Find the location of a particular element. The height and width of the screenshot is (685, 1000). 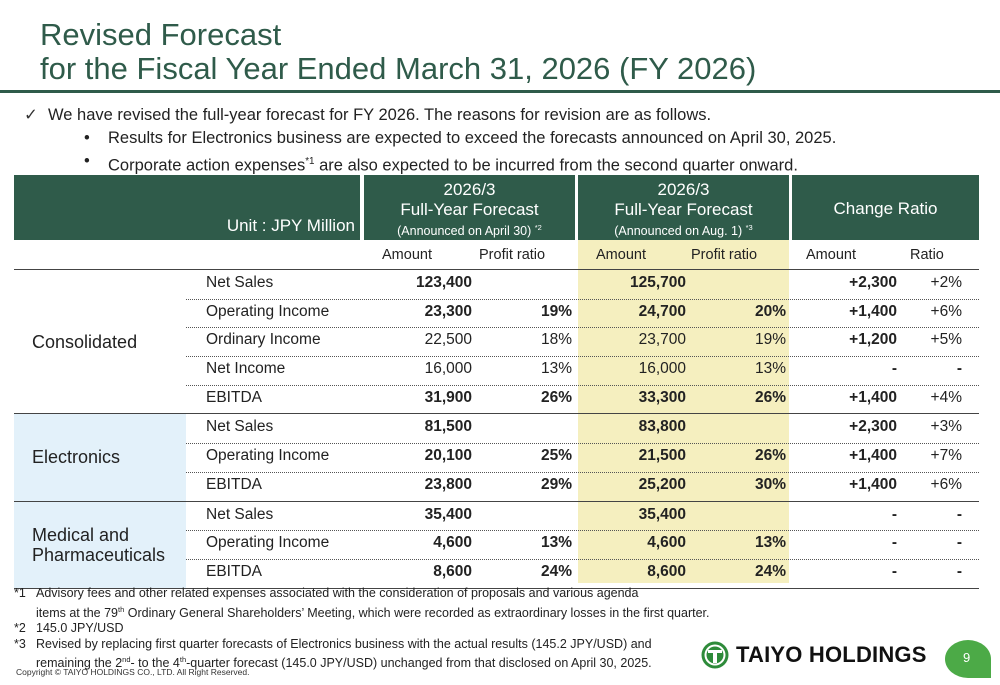

cell-aug-profit: 20% is located at coordinates (770, 311).